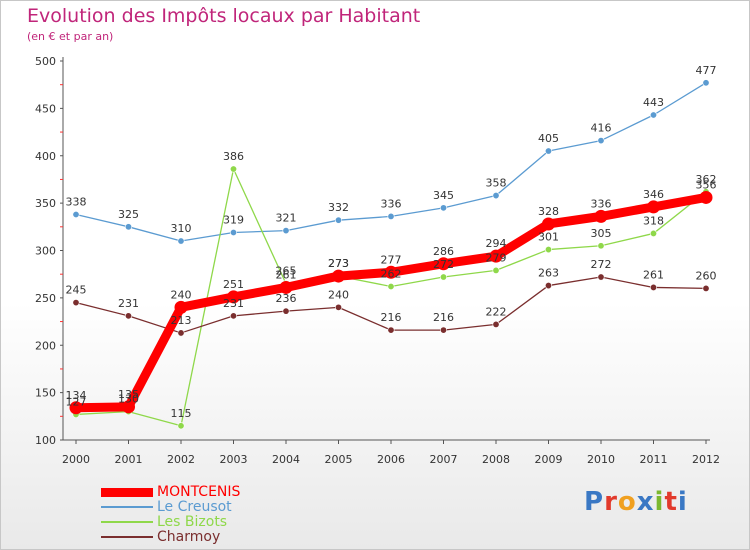 The image size is (750, 550). I want to click on y-tick-label: 500, so click(45, 61).